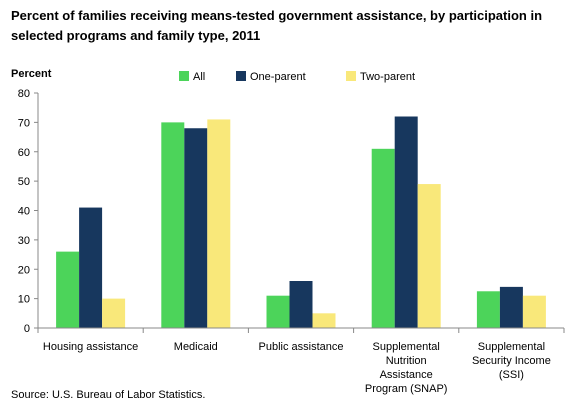 This screenshot has height=410, width=583. I want to click on y-axis: 0 10 20 30 40 50 60 70 80, so click(28, 211).